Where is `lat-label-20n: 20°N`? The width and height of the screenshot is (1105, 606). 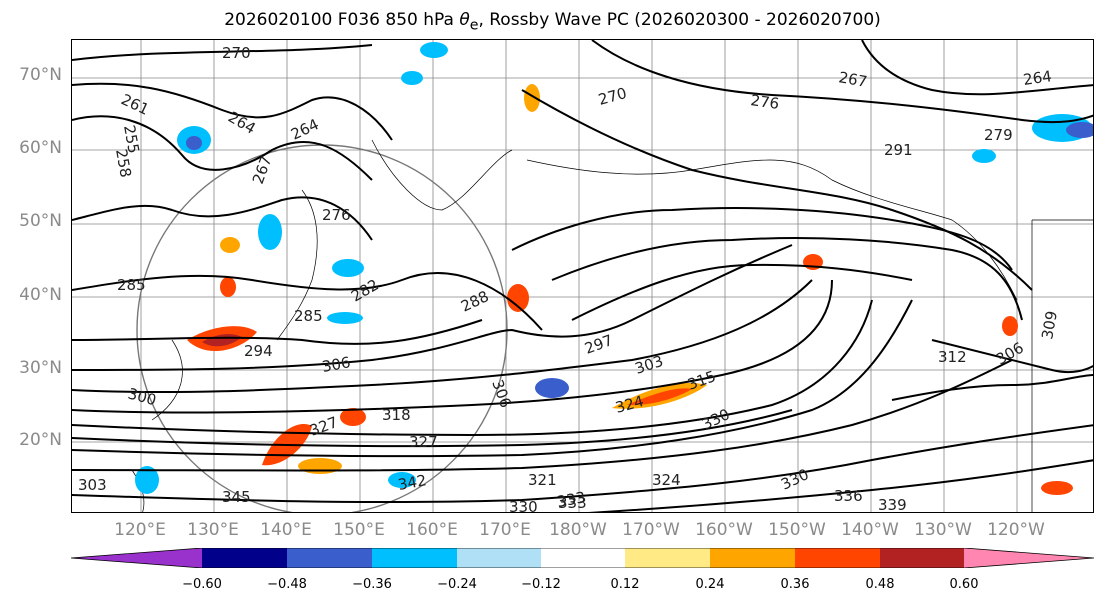 lat-label-20n: 20°N is located at coordinates (40, 440).